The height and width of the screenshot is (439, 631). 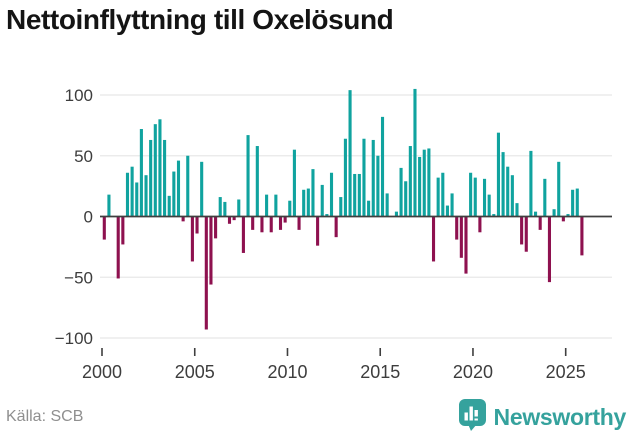 What do you see at coordinates (83, 156) in the screenshot?
I see `y-tick-label: 50` at bounding box center [83, 156].